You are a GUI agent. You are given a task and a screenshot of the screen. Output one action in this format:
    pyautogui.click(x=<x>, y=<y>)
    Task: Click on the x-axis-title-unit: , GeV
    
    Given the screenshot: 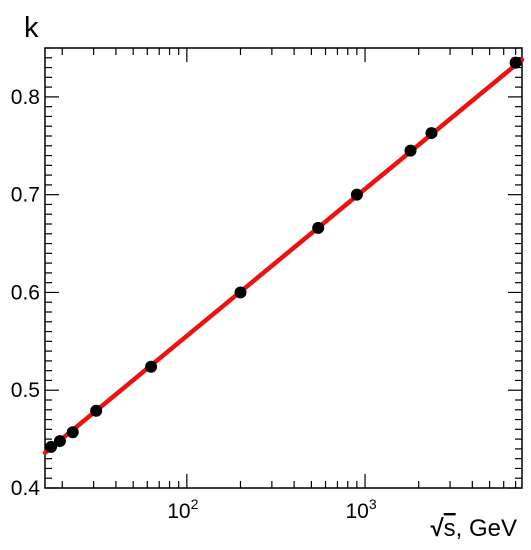 What is the action you would take?
    pyautogui.click(x=486, y=528)
    